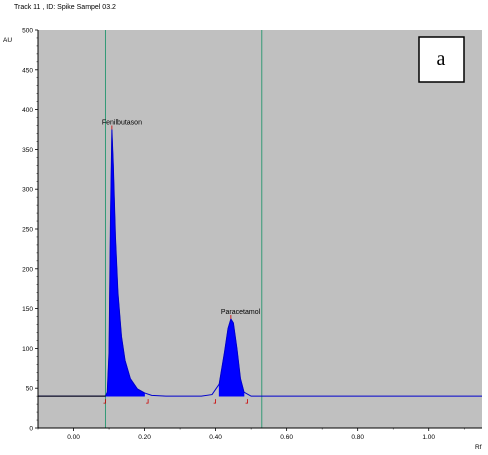 The image size is (488, 455). What do you see at coordinates (27, 110) in the screenshot?
I see `y-tick-label: 400` at bounding box center [27, 110].